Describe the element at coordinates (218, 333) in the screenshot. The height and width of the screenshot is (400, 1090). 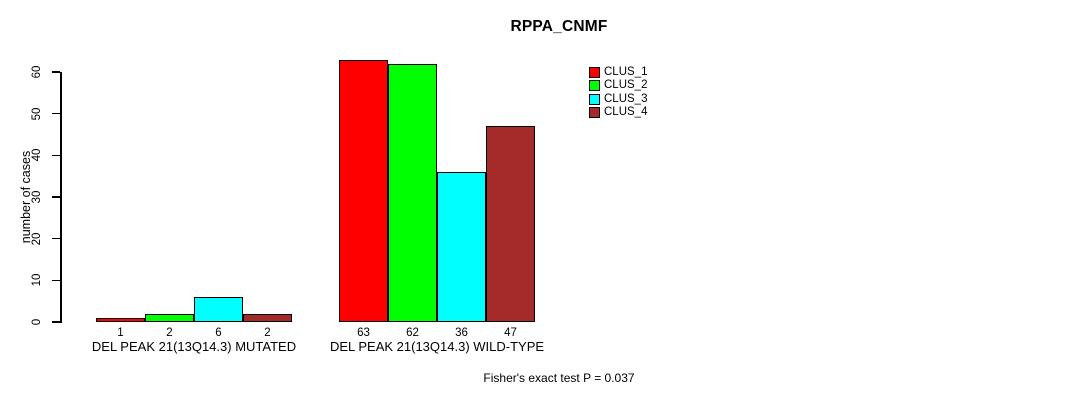
I see `bar-value-label: 6` at that location.